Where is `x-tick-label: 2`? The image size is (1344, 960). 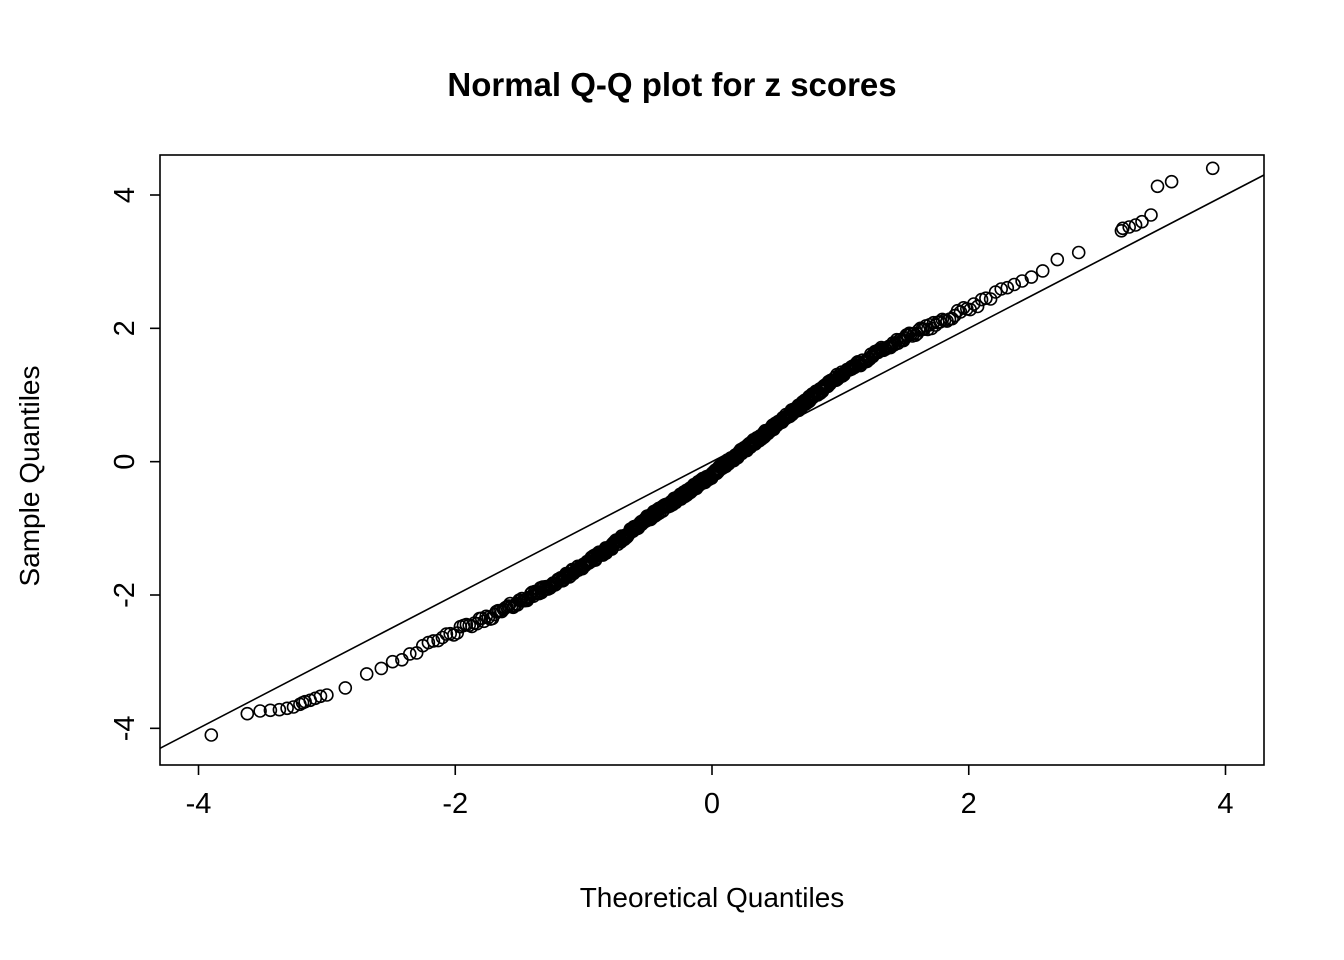 x-tick-label: 2 is located at coordinates (969, 804).